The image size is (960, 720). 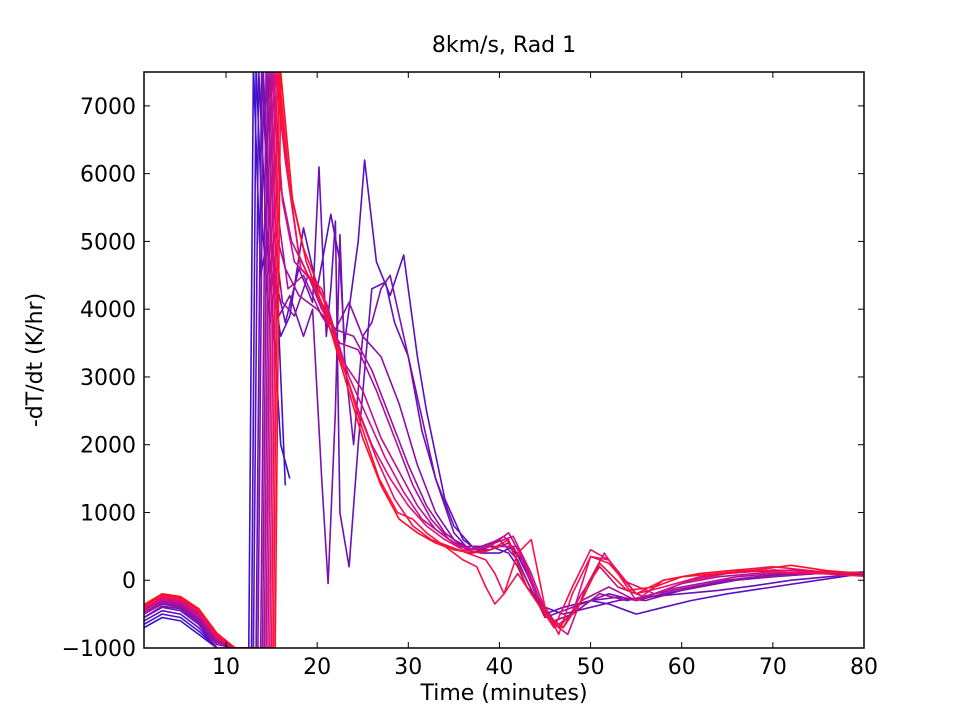 I want to click on y-axis-label: -dT/dt (K/hr), so click(x=35, y=360).